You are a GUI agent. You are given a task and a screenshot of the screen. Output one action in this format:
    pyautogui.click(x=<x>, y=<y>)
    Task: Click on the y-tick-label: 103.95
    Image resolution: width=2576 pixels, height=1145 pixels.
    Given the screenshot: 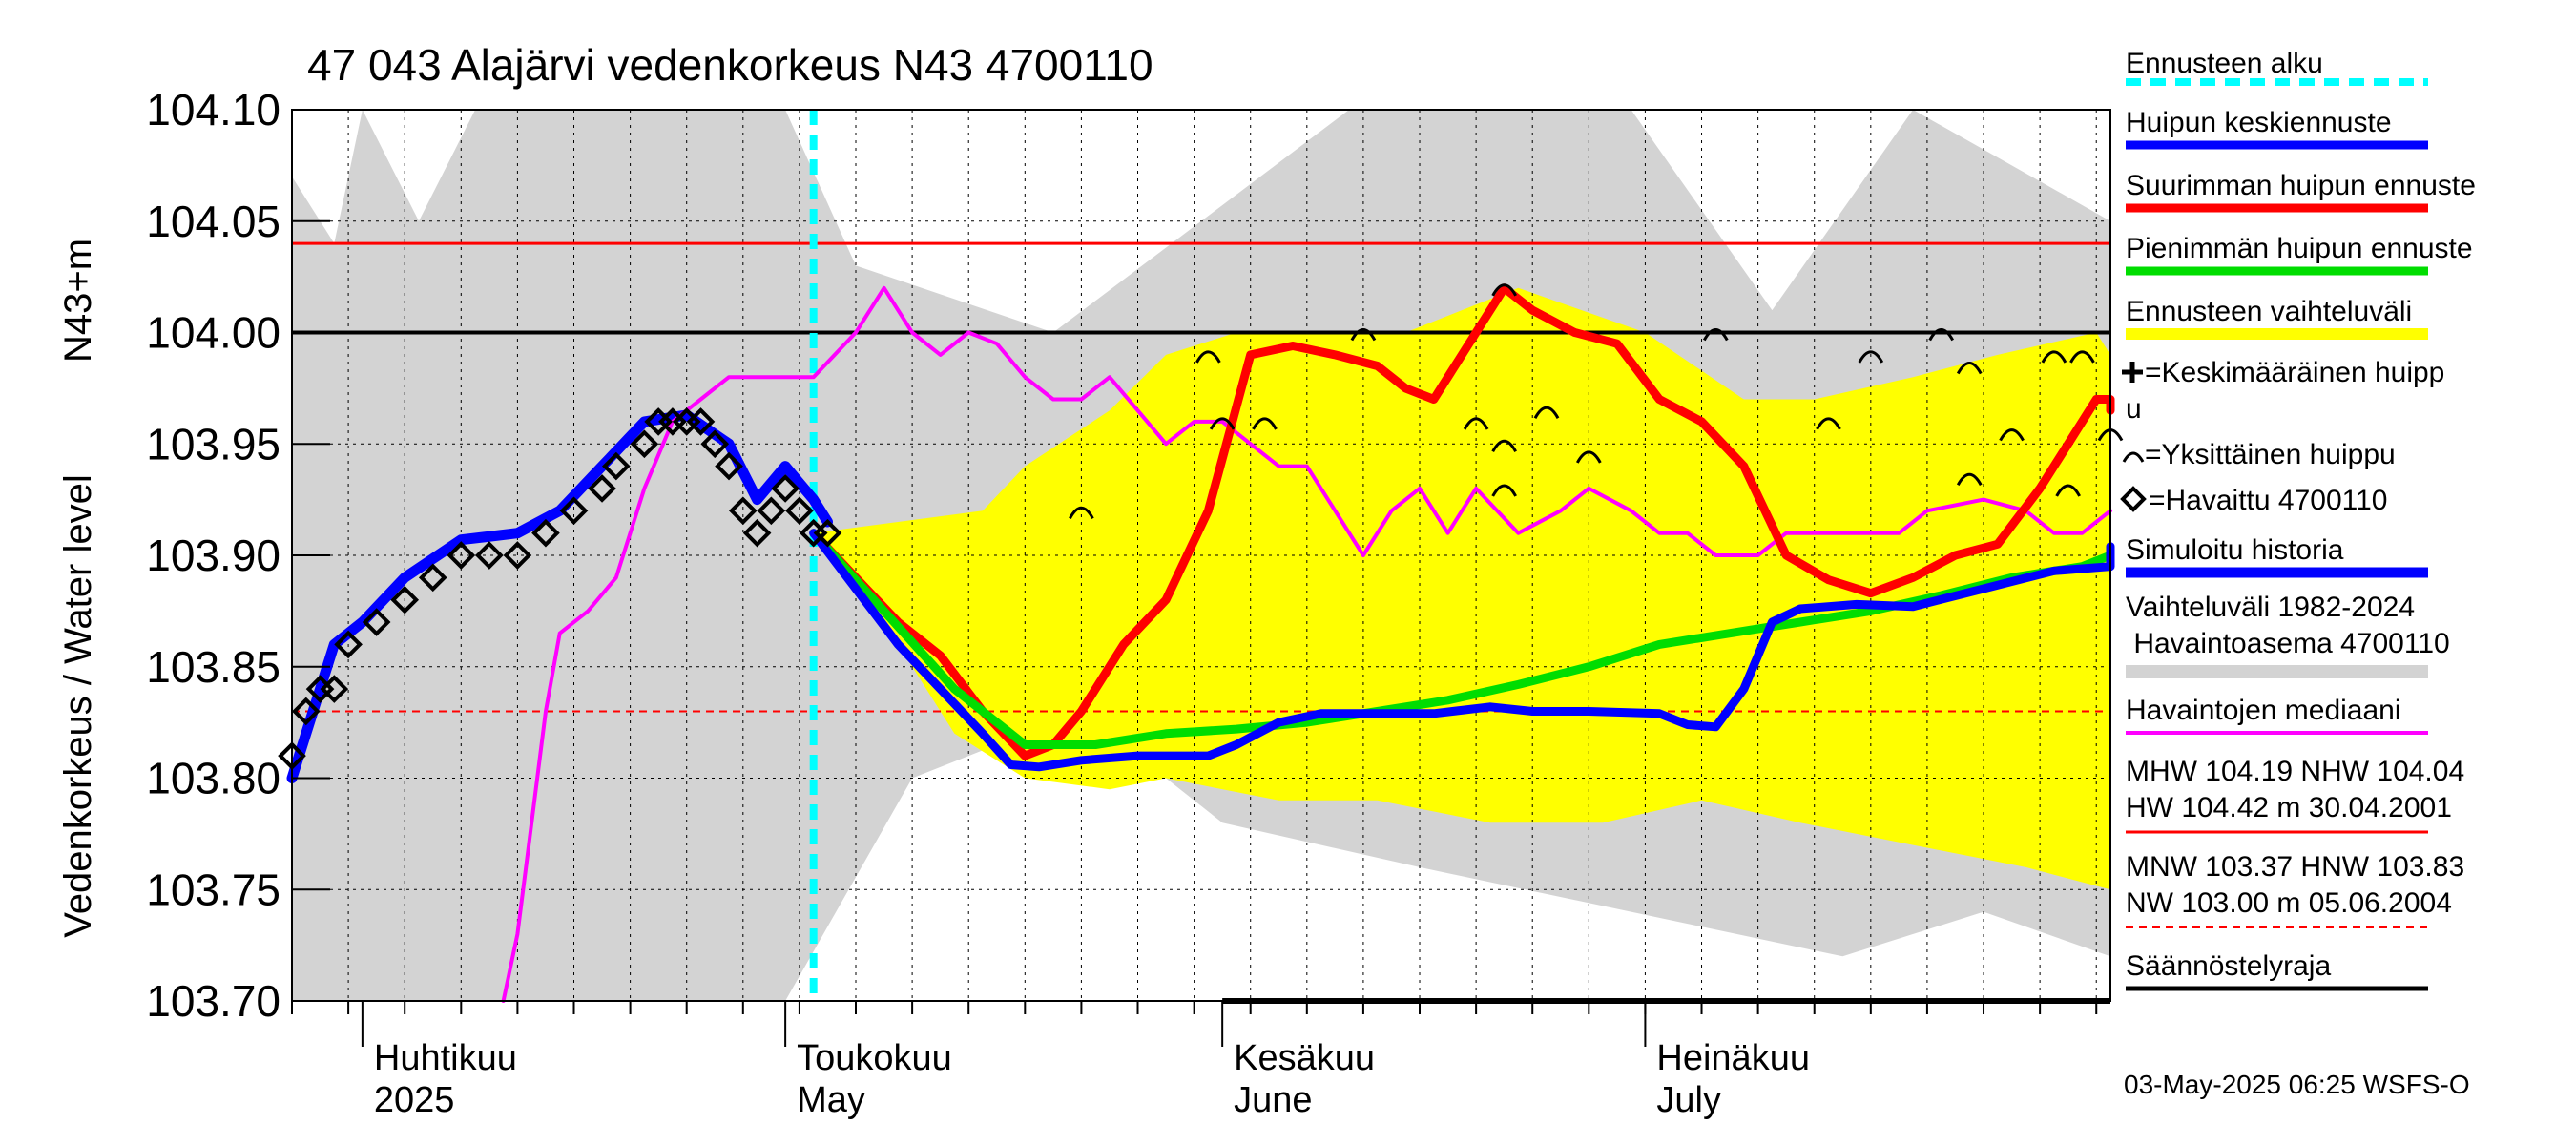 What is the action you would take?
    pyautogui.click(x=213, y=444)
    